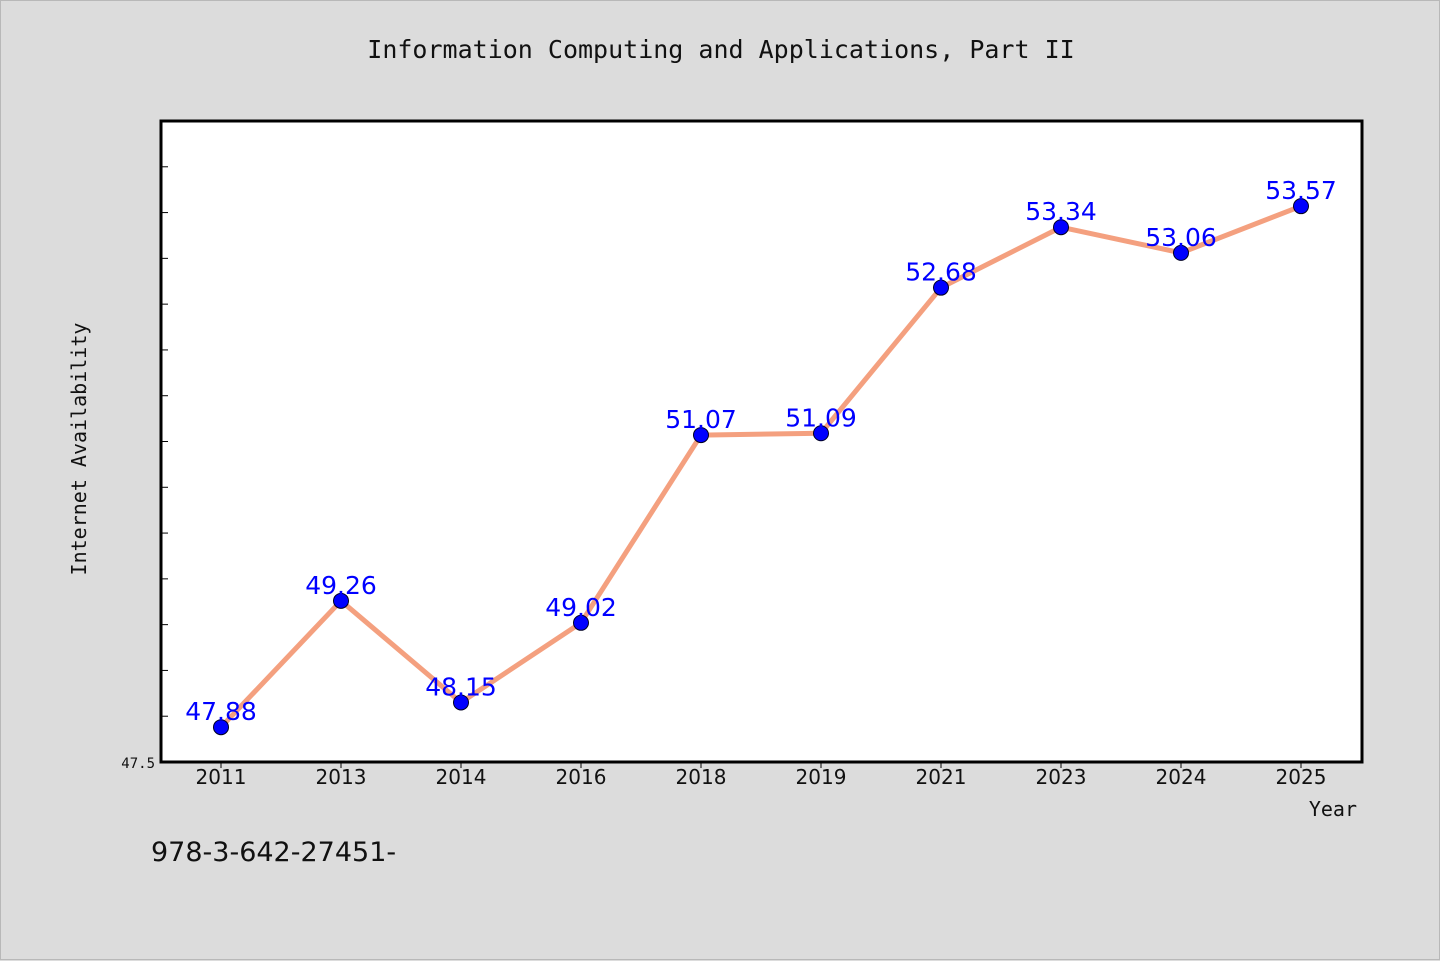 Image resolution: width=1440 pixels, height=961 pixels. I want to click on x-tick-label: 2024, so click(1181, 777).